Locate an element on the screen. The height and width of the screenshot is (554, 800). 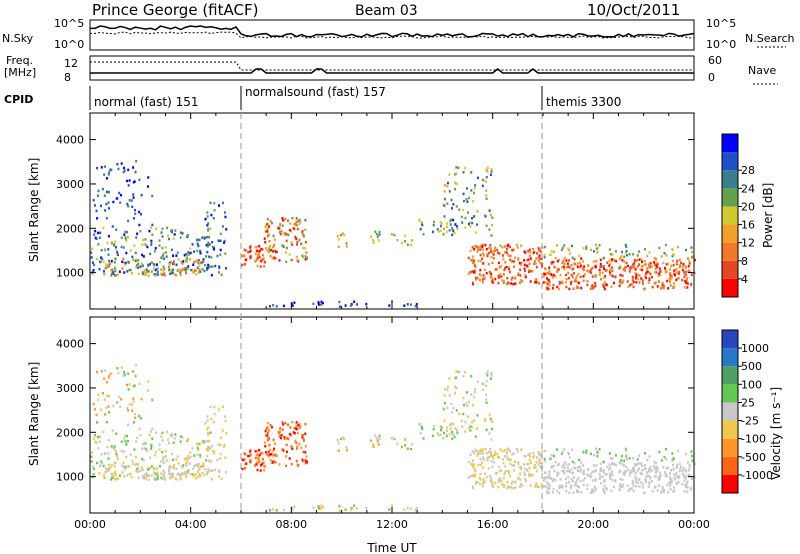
ytick-label: 1000 is located at coordinates (70, 477).